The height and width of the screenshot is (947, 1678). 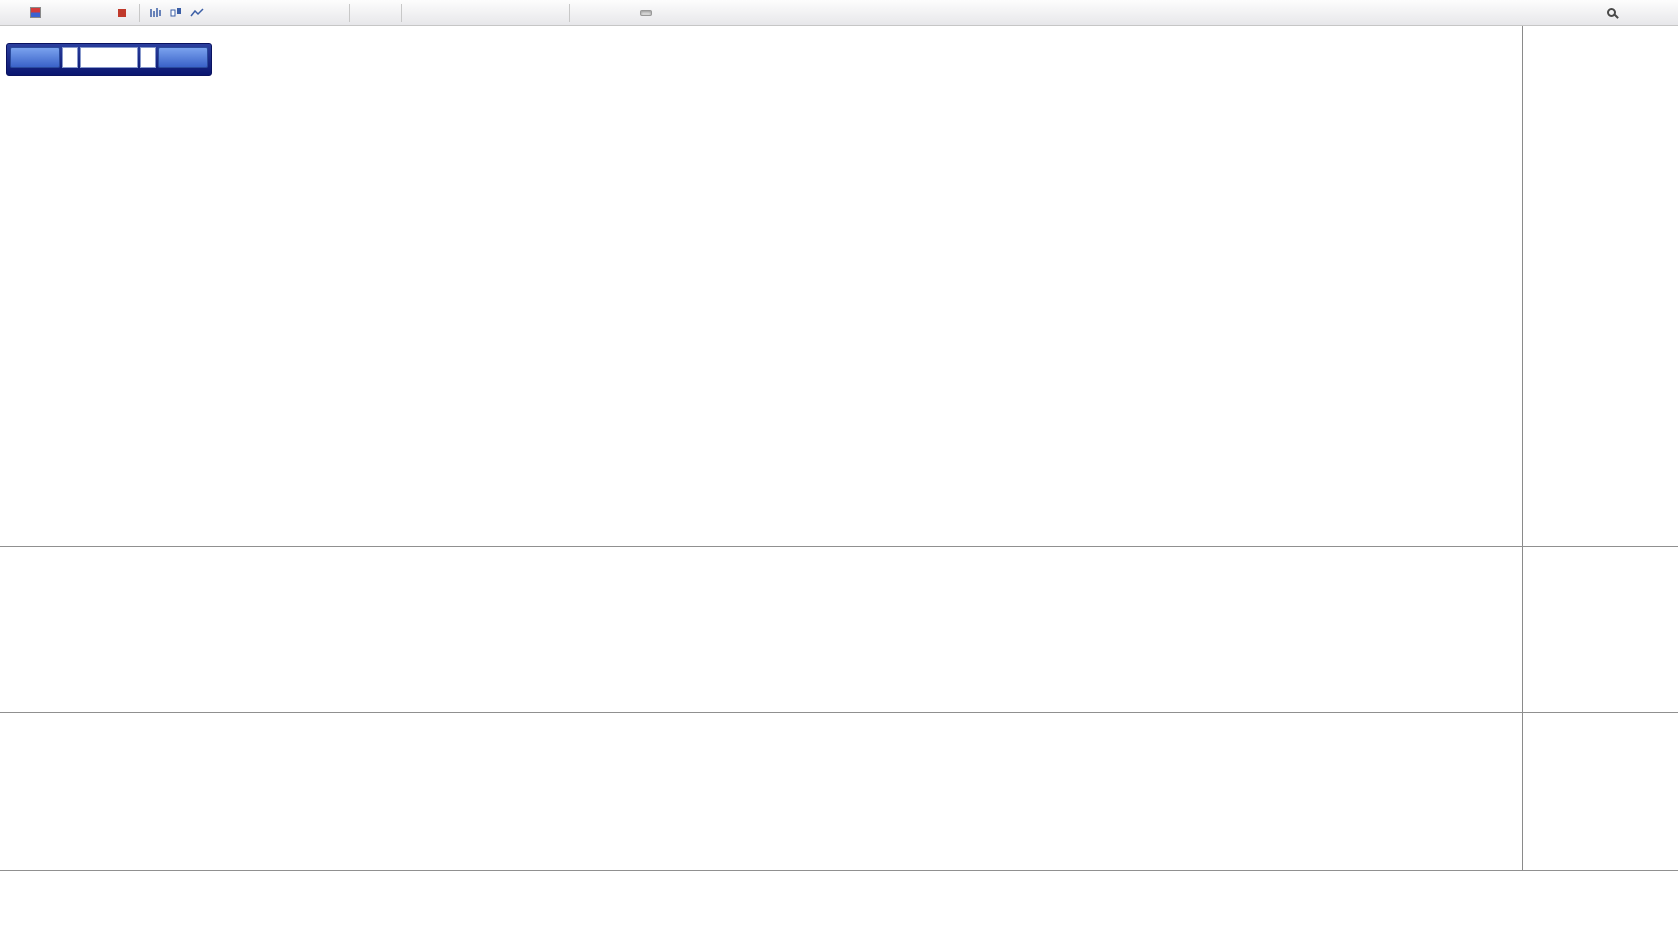 What do you see at coordinates (183, 57) in the screenshot?
I see `buy-button` at bounding box center [183, 57].